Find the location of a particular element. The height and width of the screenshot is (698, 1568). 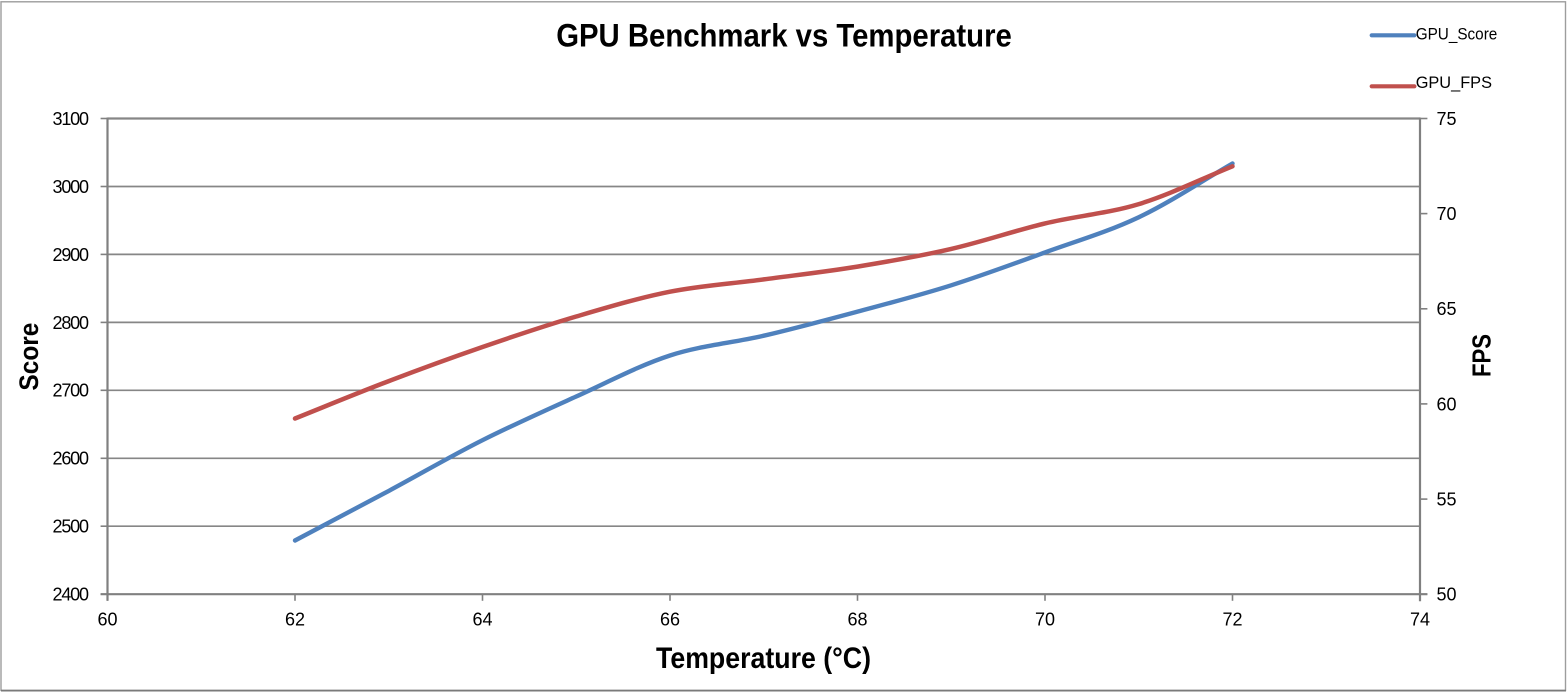

svg-text: 2400 is located at coordinates (71, 595).